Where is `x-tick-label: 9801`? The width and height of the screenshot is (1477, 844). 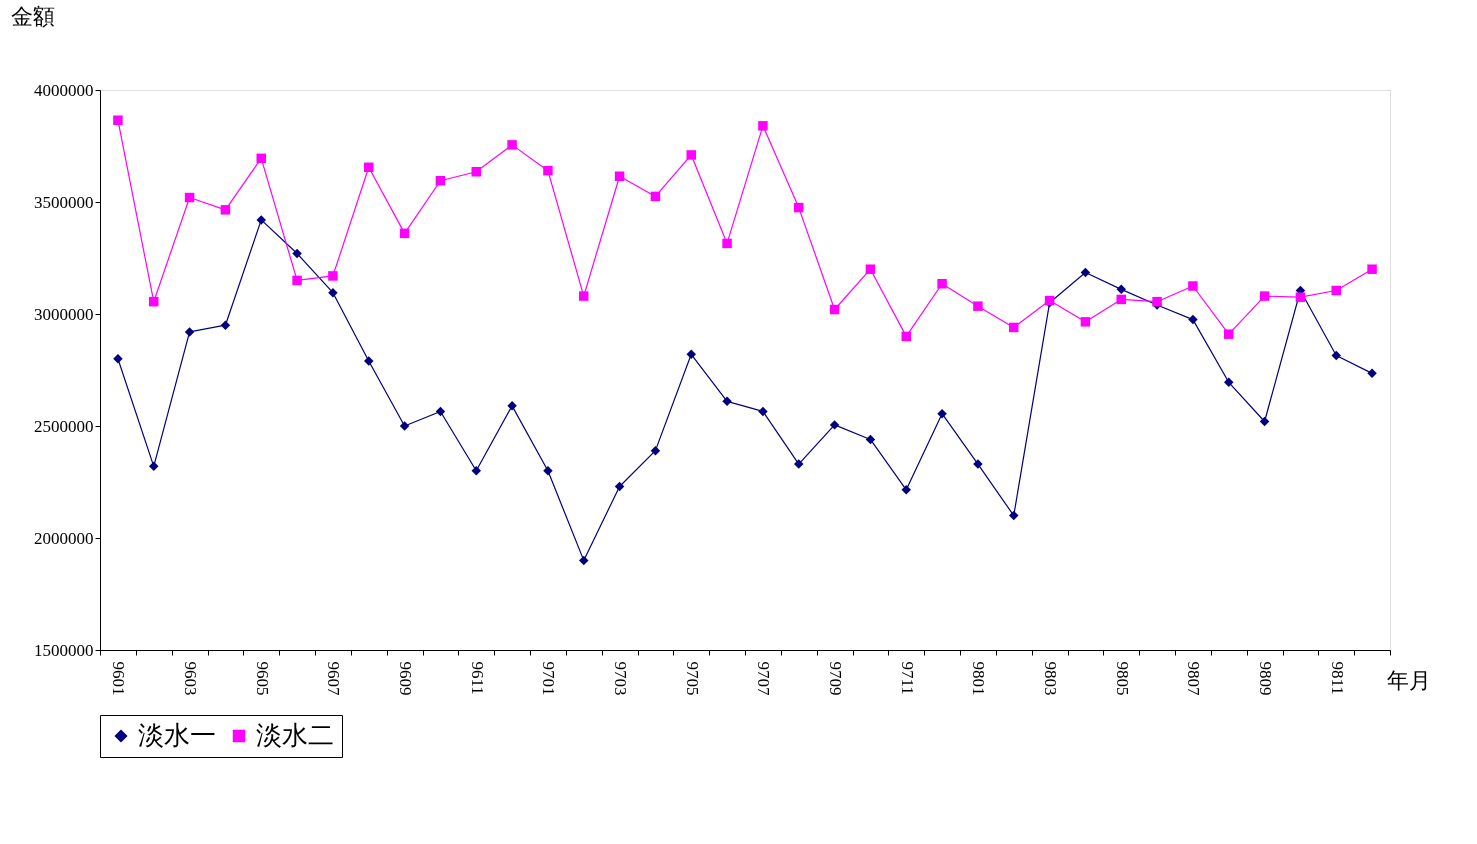
x-tick-label: 9801 is located at coordinates (979, 678).